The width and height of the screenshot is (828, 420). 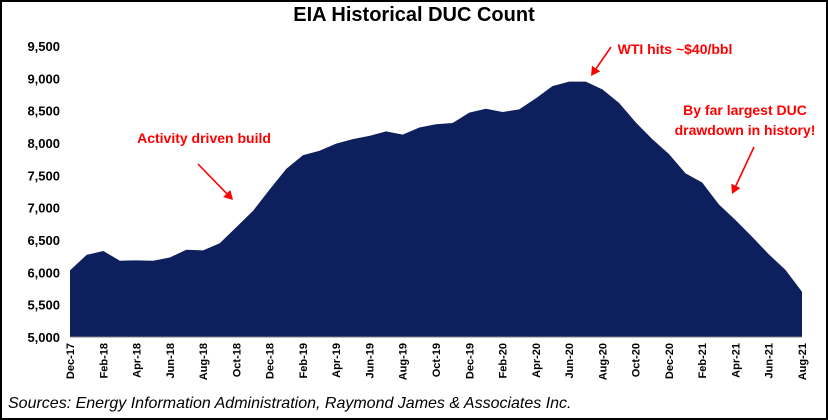 I want to click on x-tick-label: Jun-19, so click(x=370, y=360).